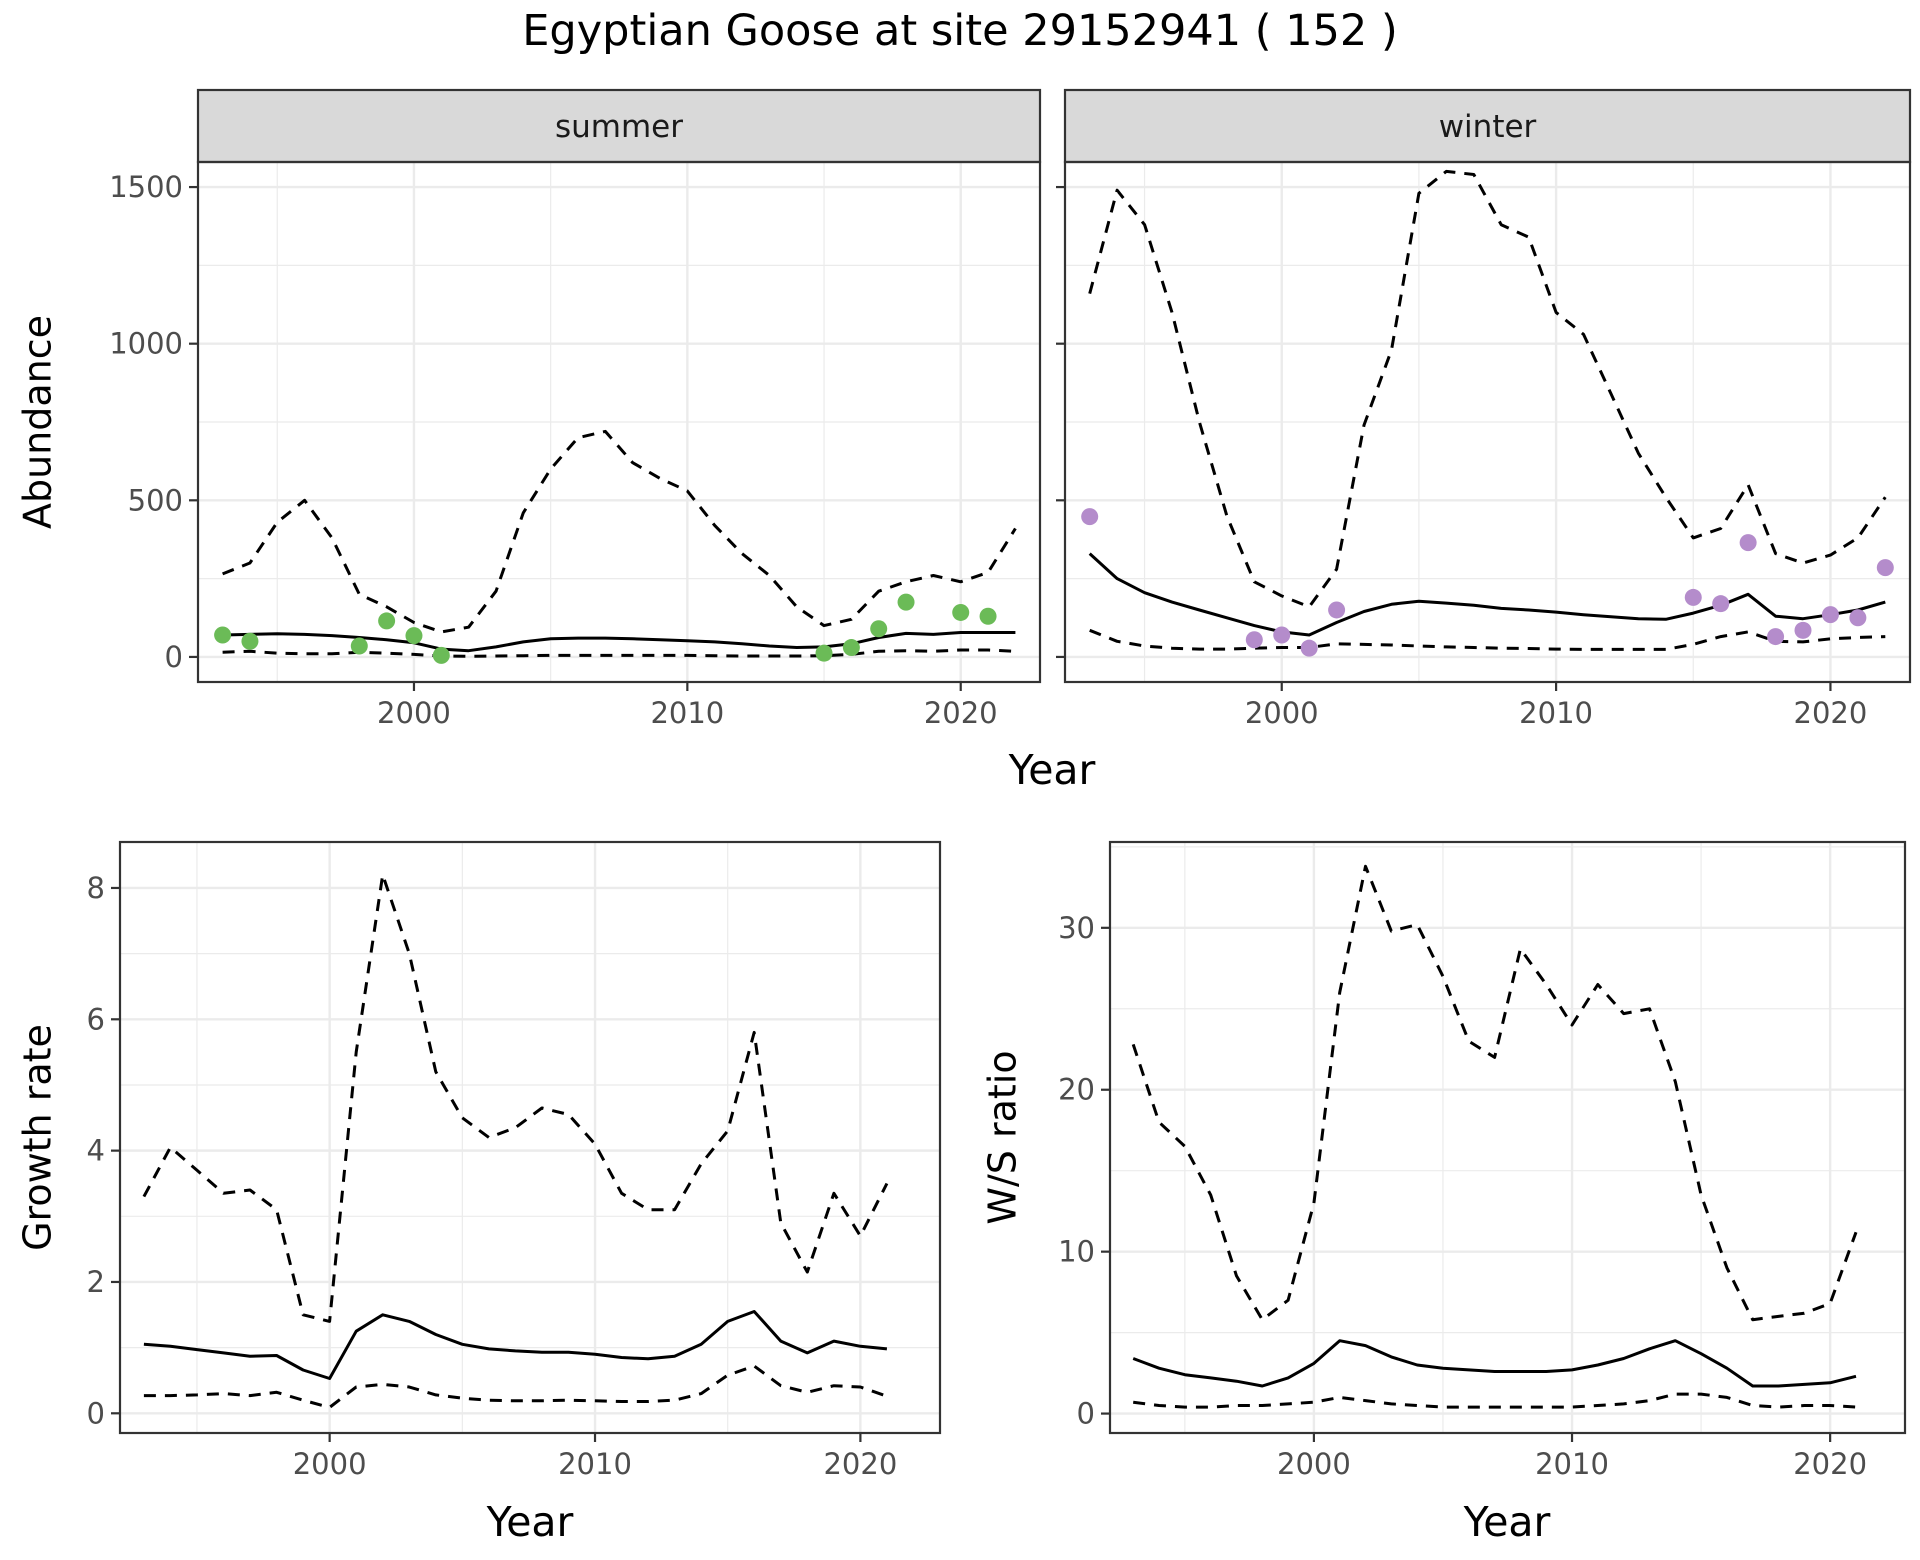 This screenshot has width=1920, height=1560. Describe the element at coordinates (1076, 1090) in the screenshot. I see `y-tick-label: 20` at that location.